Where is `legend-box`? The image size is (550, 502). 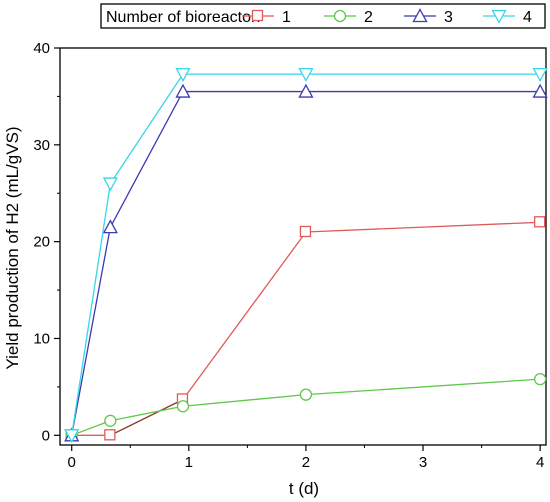 legend-box is located at coordinates (323, 16).